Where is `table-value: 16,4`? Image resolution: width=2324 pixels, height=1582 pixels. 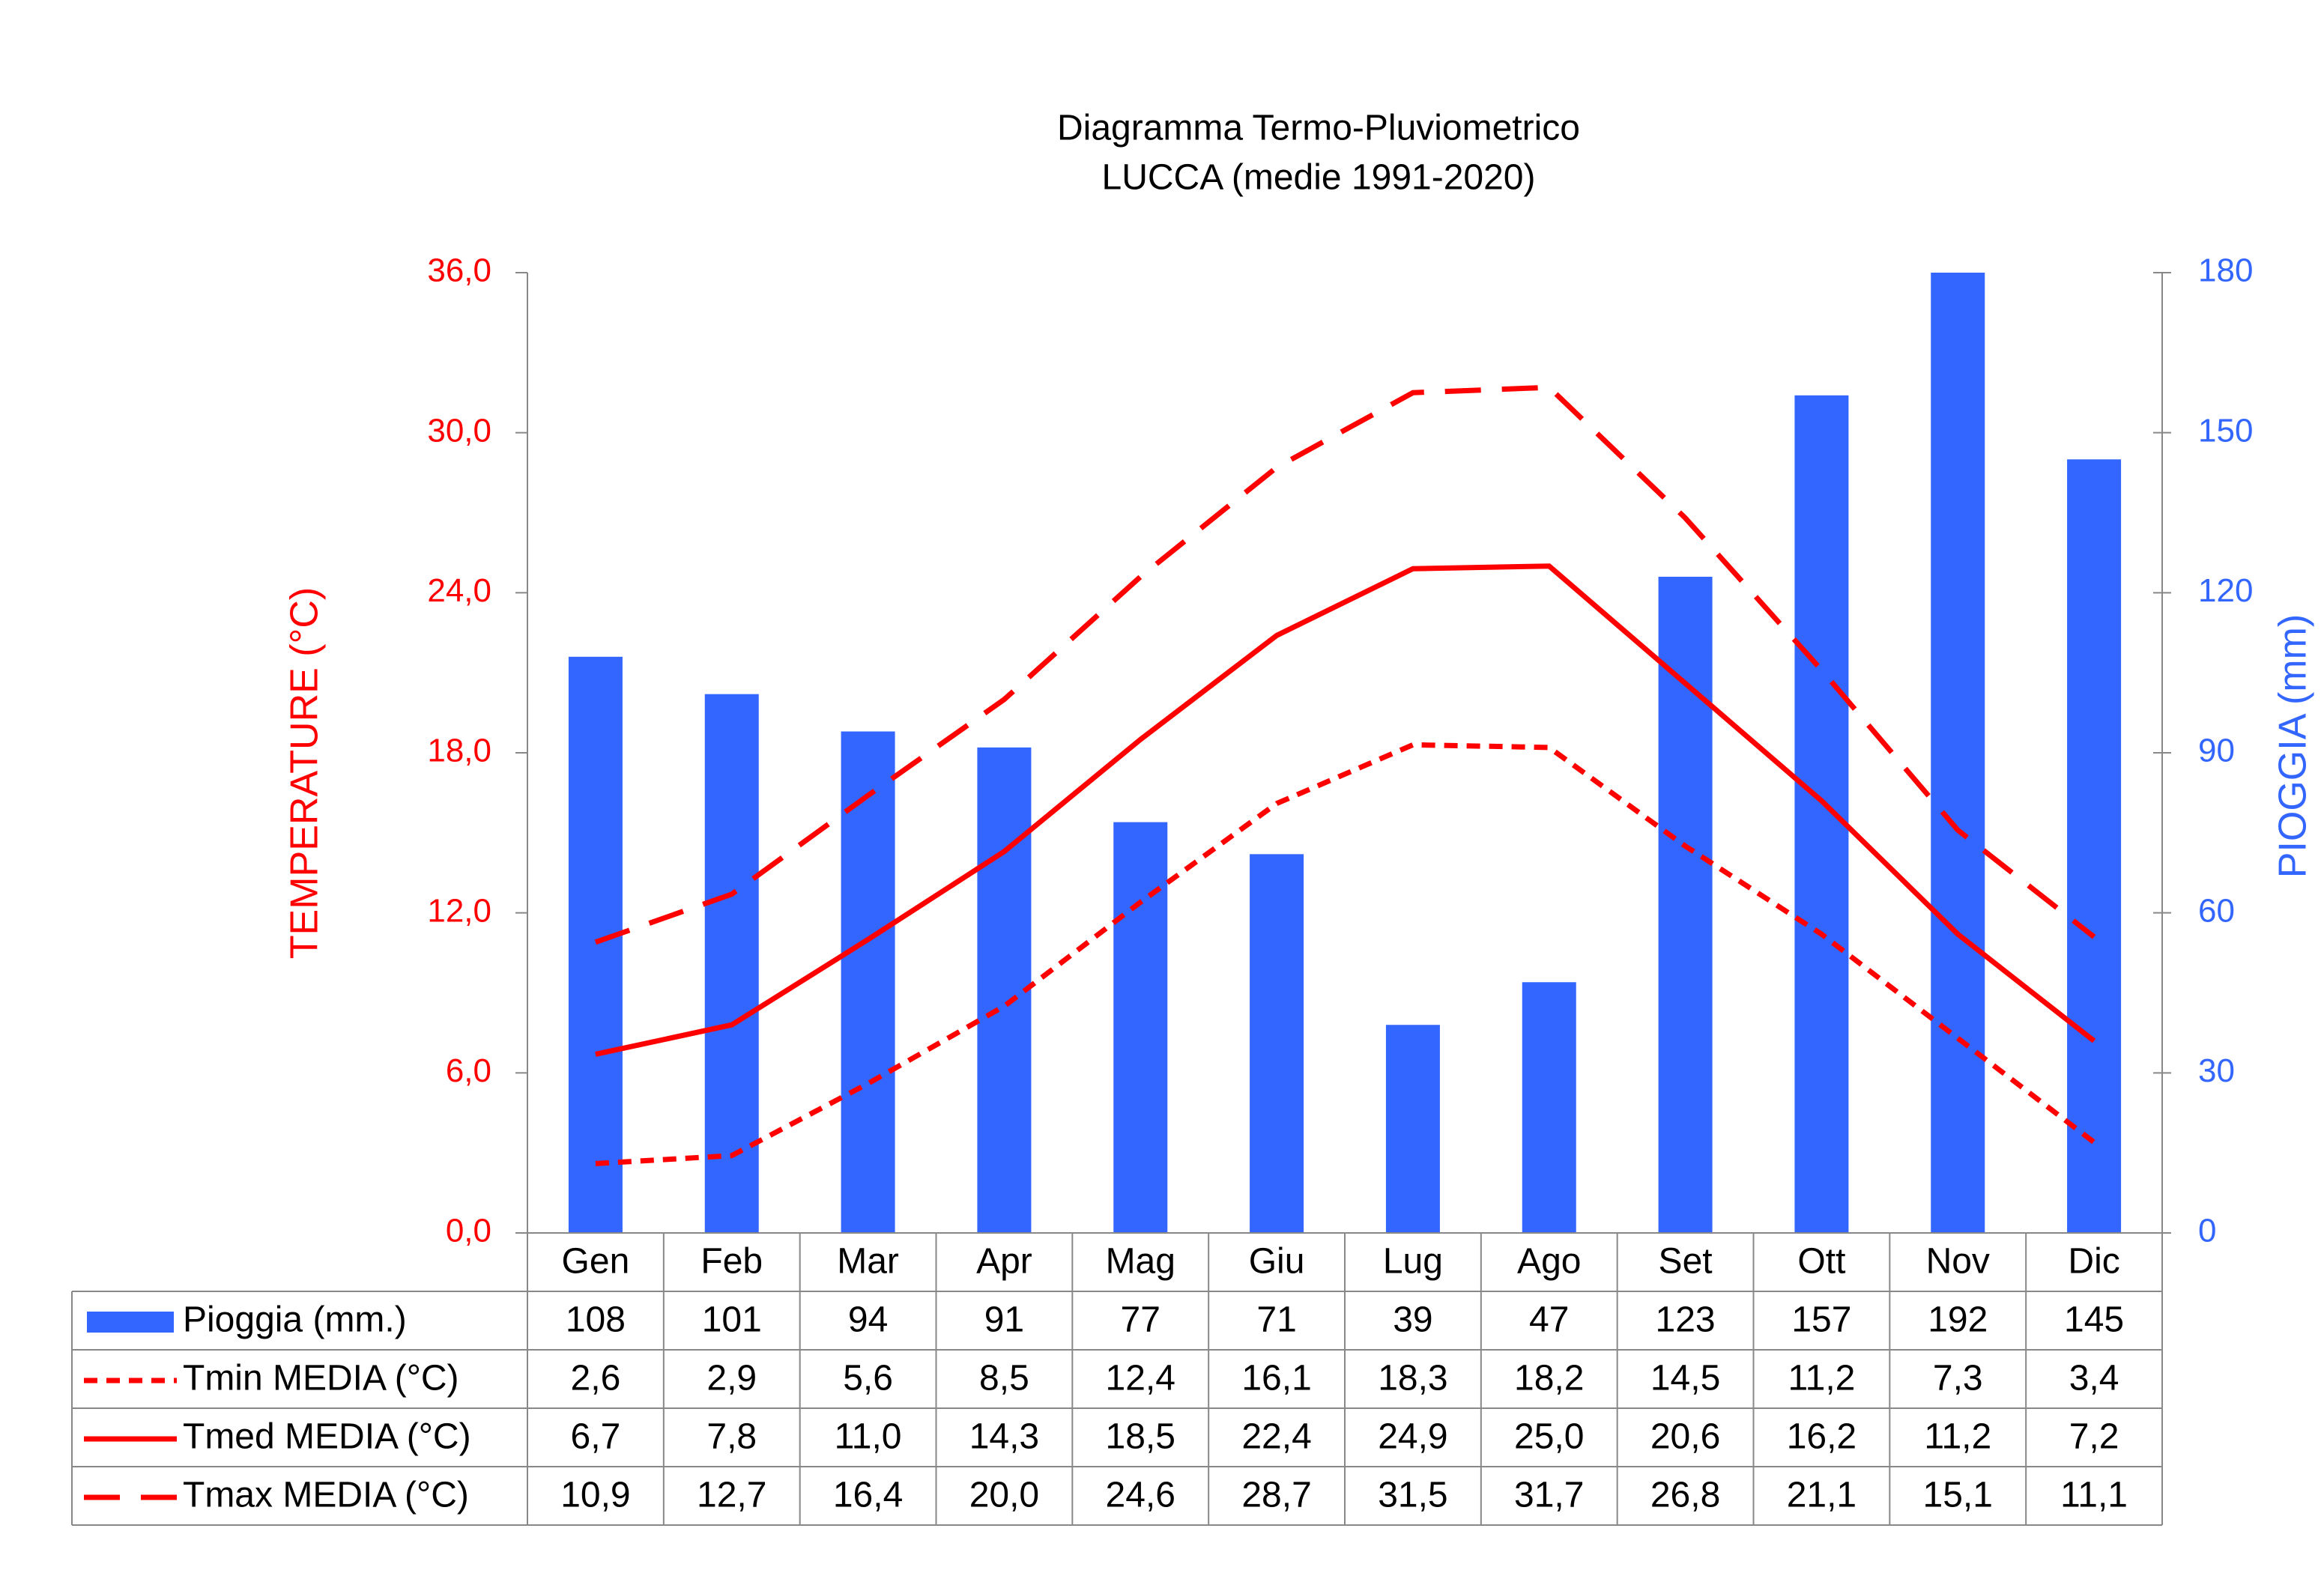
table-value: 16,4 is located at coordinates (868, 1495).